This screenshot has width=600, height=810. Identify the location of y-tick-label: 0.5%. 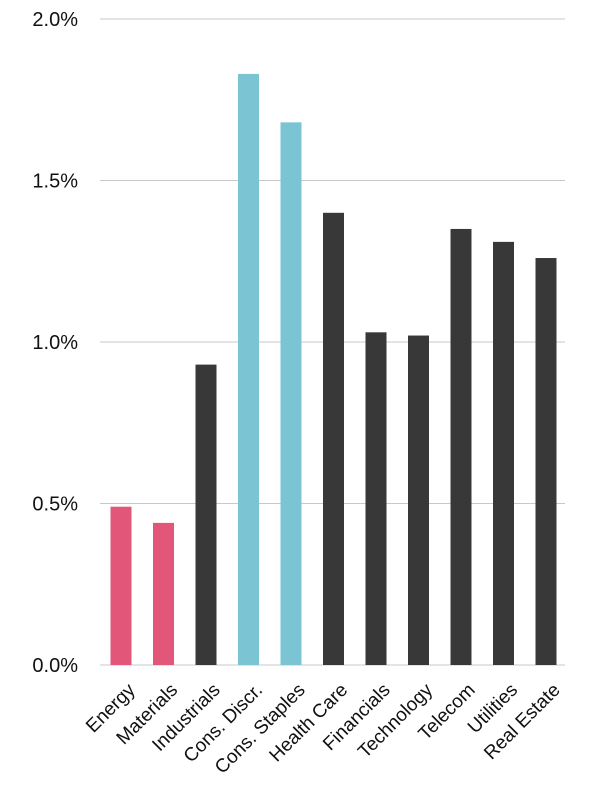
(55, 505).